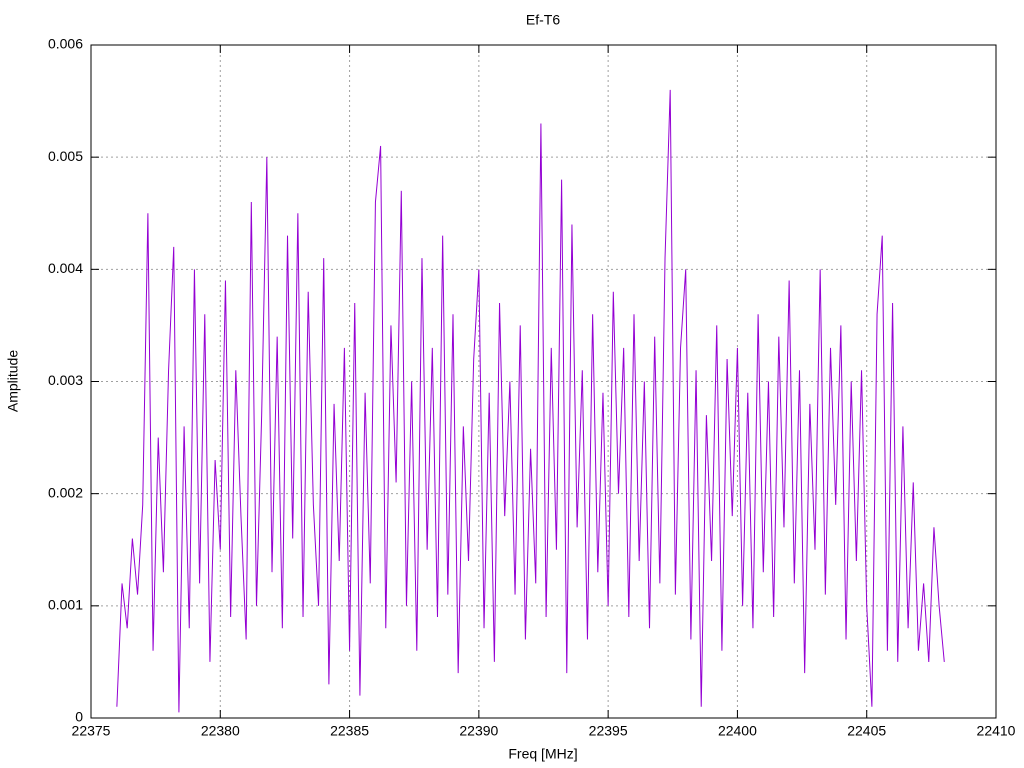 Image resolution: width=1024 pixels, height=768 pixels. Describe the element at coordinates (866, 731) in the screenshot. I see `x-tick-label: 22405` at that location.